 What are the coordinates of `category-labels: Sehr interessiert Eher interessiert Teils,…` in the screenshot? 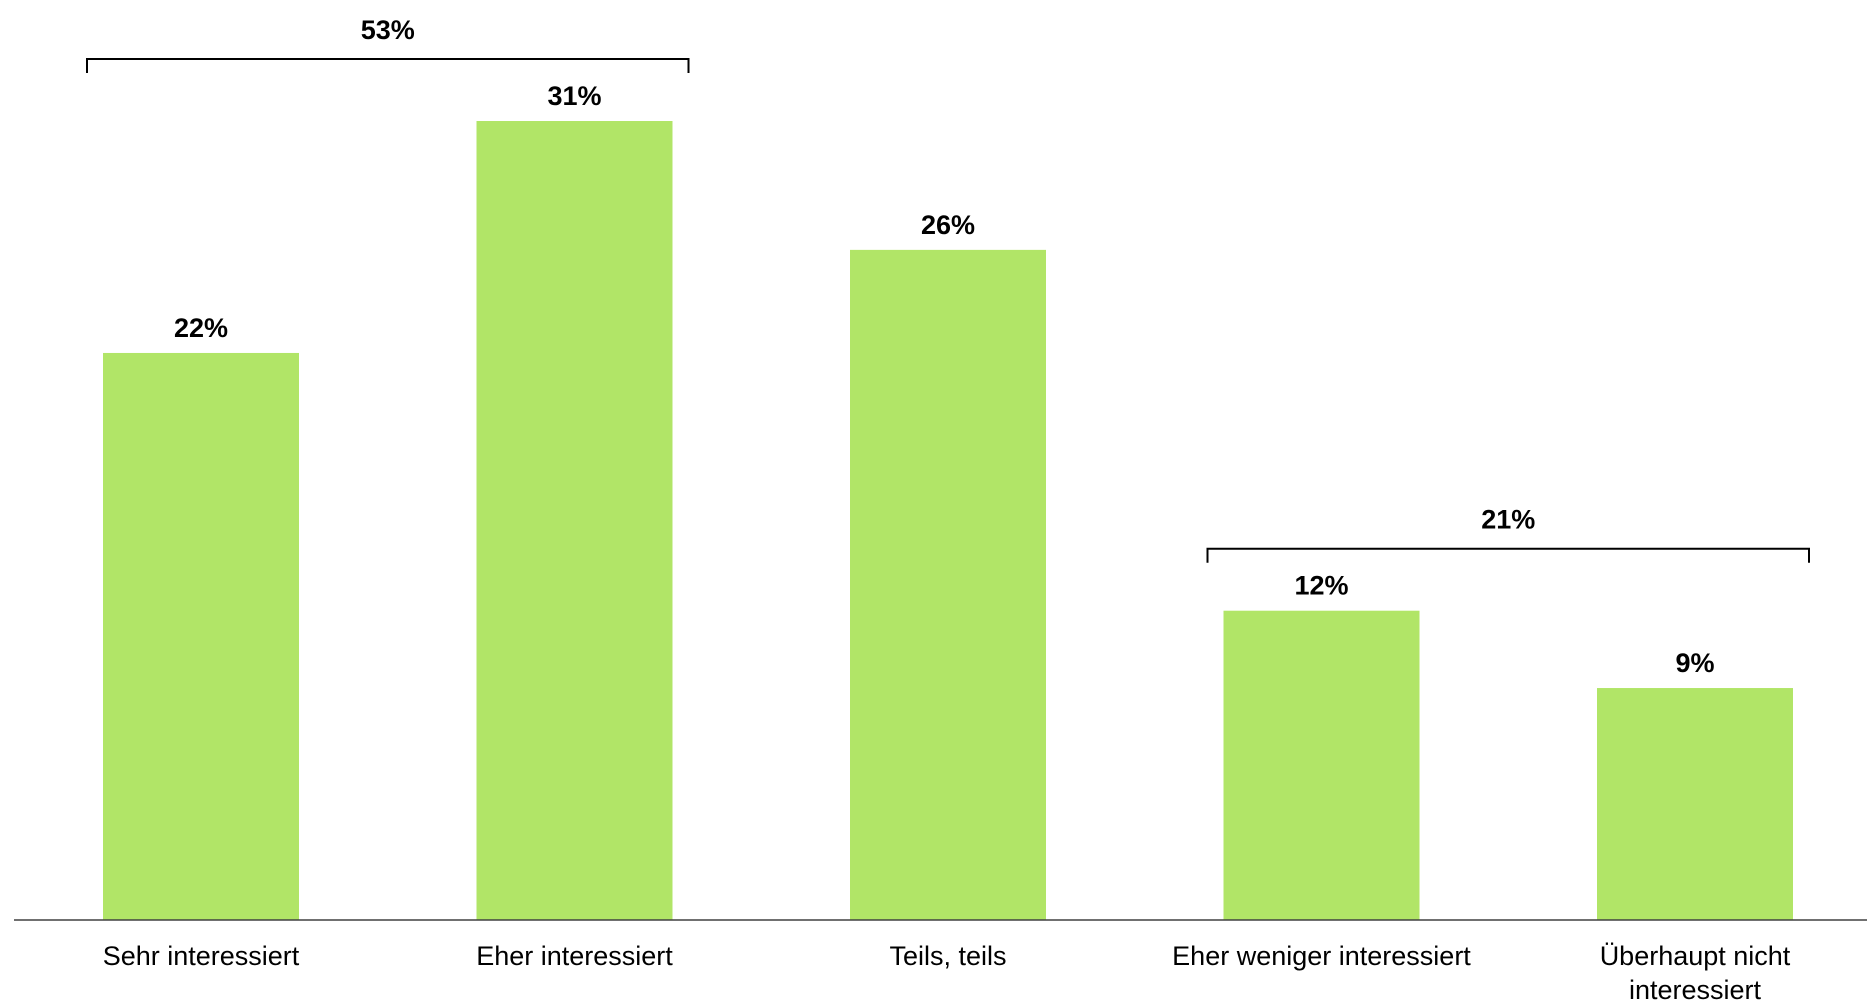 It's located at (947, 972).